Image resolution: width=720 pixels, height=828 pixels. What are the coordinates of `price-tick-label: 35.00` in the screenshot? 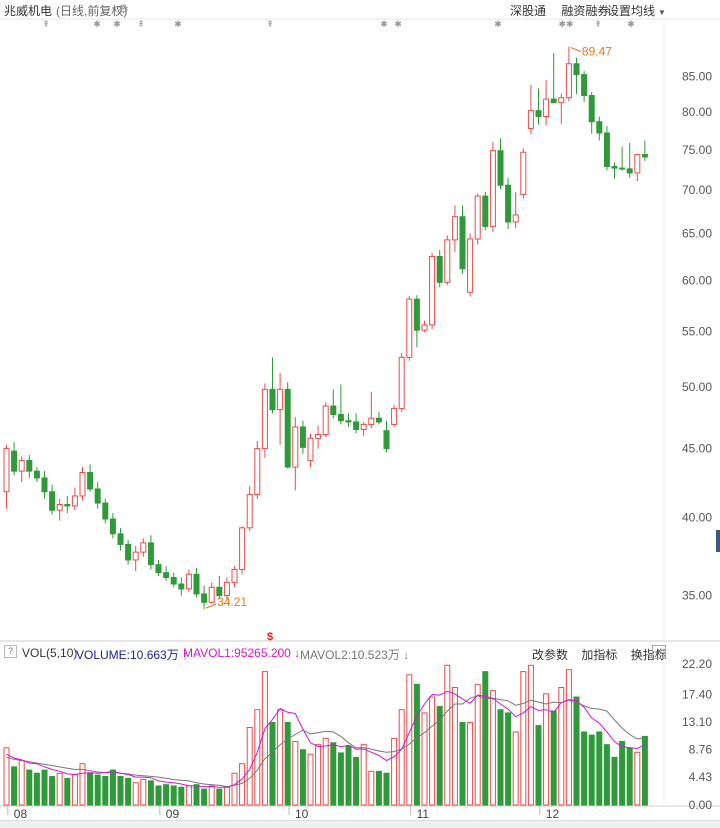 It's located at (697, 596).